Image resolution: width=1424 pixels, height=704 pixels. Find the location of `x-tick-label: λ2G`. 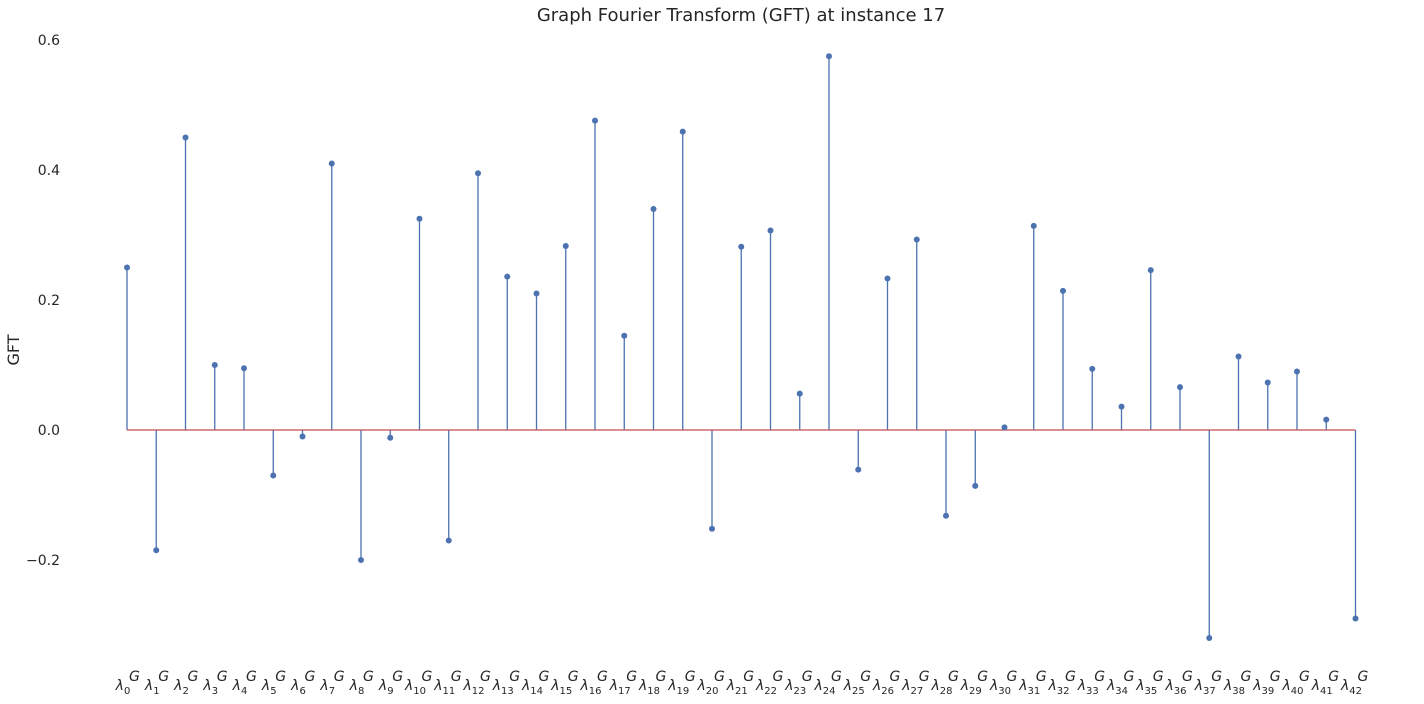

x-tick-label: λ2G is located at coordinates (185, 683).